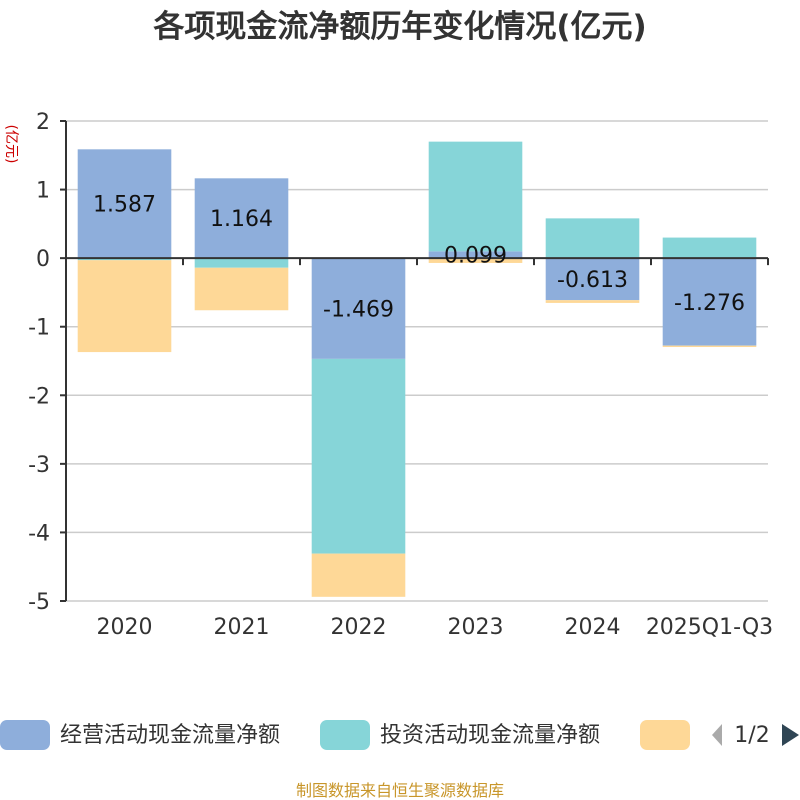 This screenshot has width=800, height=800. What do you see at coordinates (475, 260) in the screenshot?
I see `bar-financing-2023` at bounding box center [475, 260].